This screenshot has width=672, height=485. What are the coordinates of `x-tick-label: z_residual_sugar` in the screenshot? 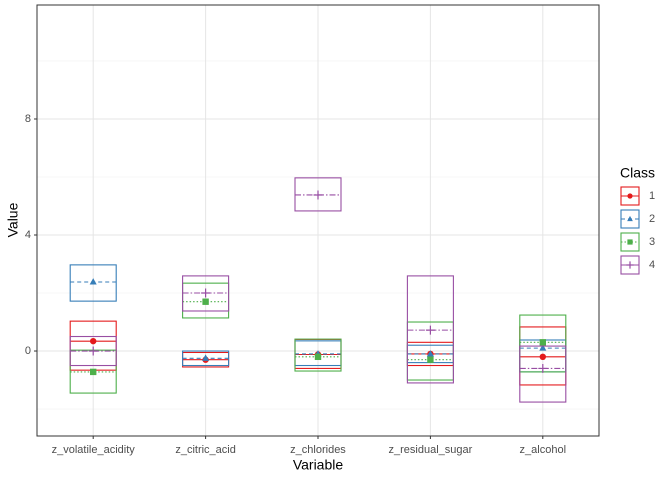 It's located at (431, 450).